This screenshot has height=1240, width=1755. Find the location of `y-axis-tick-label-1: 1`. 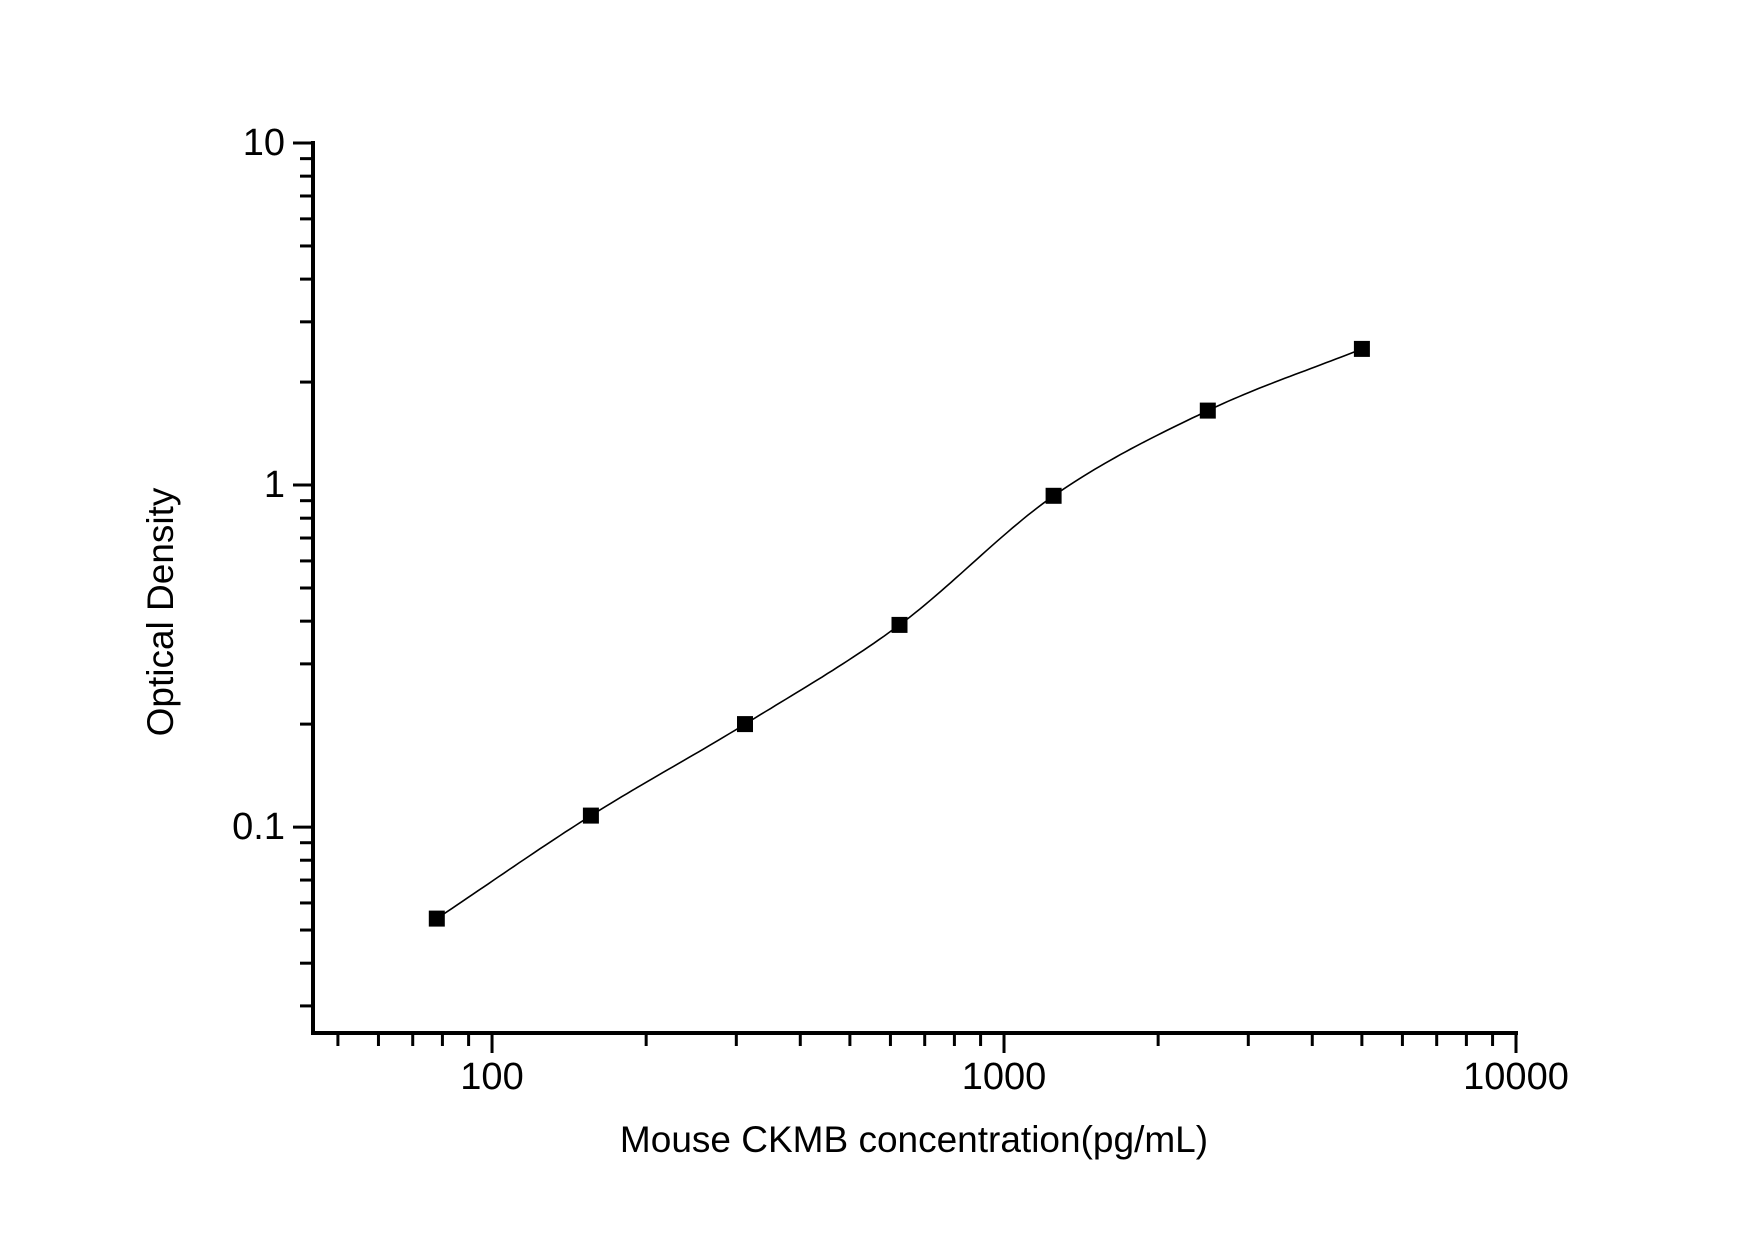

y-axis-tick-label-1: 1 is located at coordinates (274, 485).